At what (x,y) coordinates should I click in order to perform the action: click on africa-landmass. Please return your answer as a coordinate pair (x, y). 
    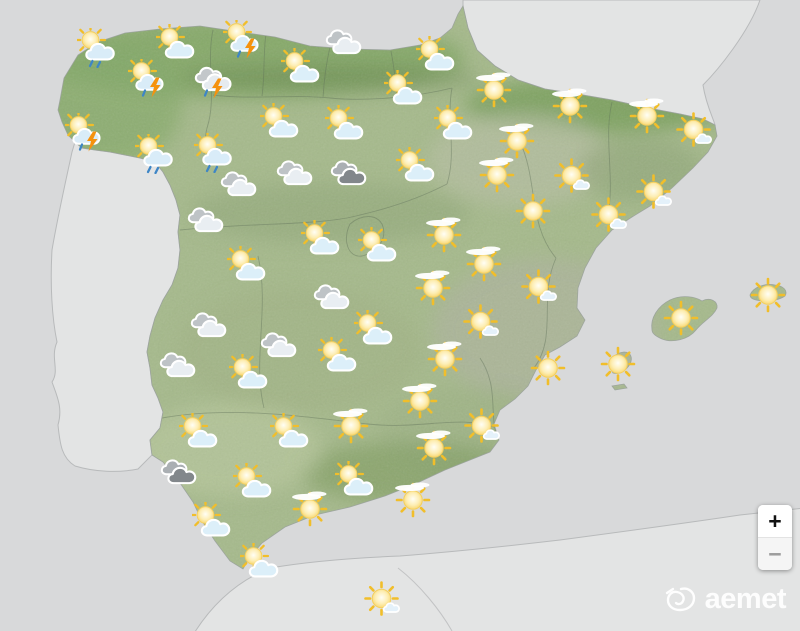
    Looking at the image, I should click on (497, 569).